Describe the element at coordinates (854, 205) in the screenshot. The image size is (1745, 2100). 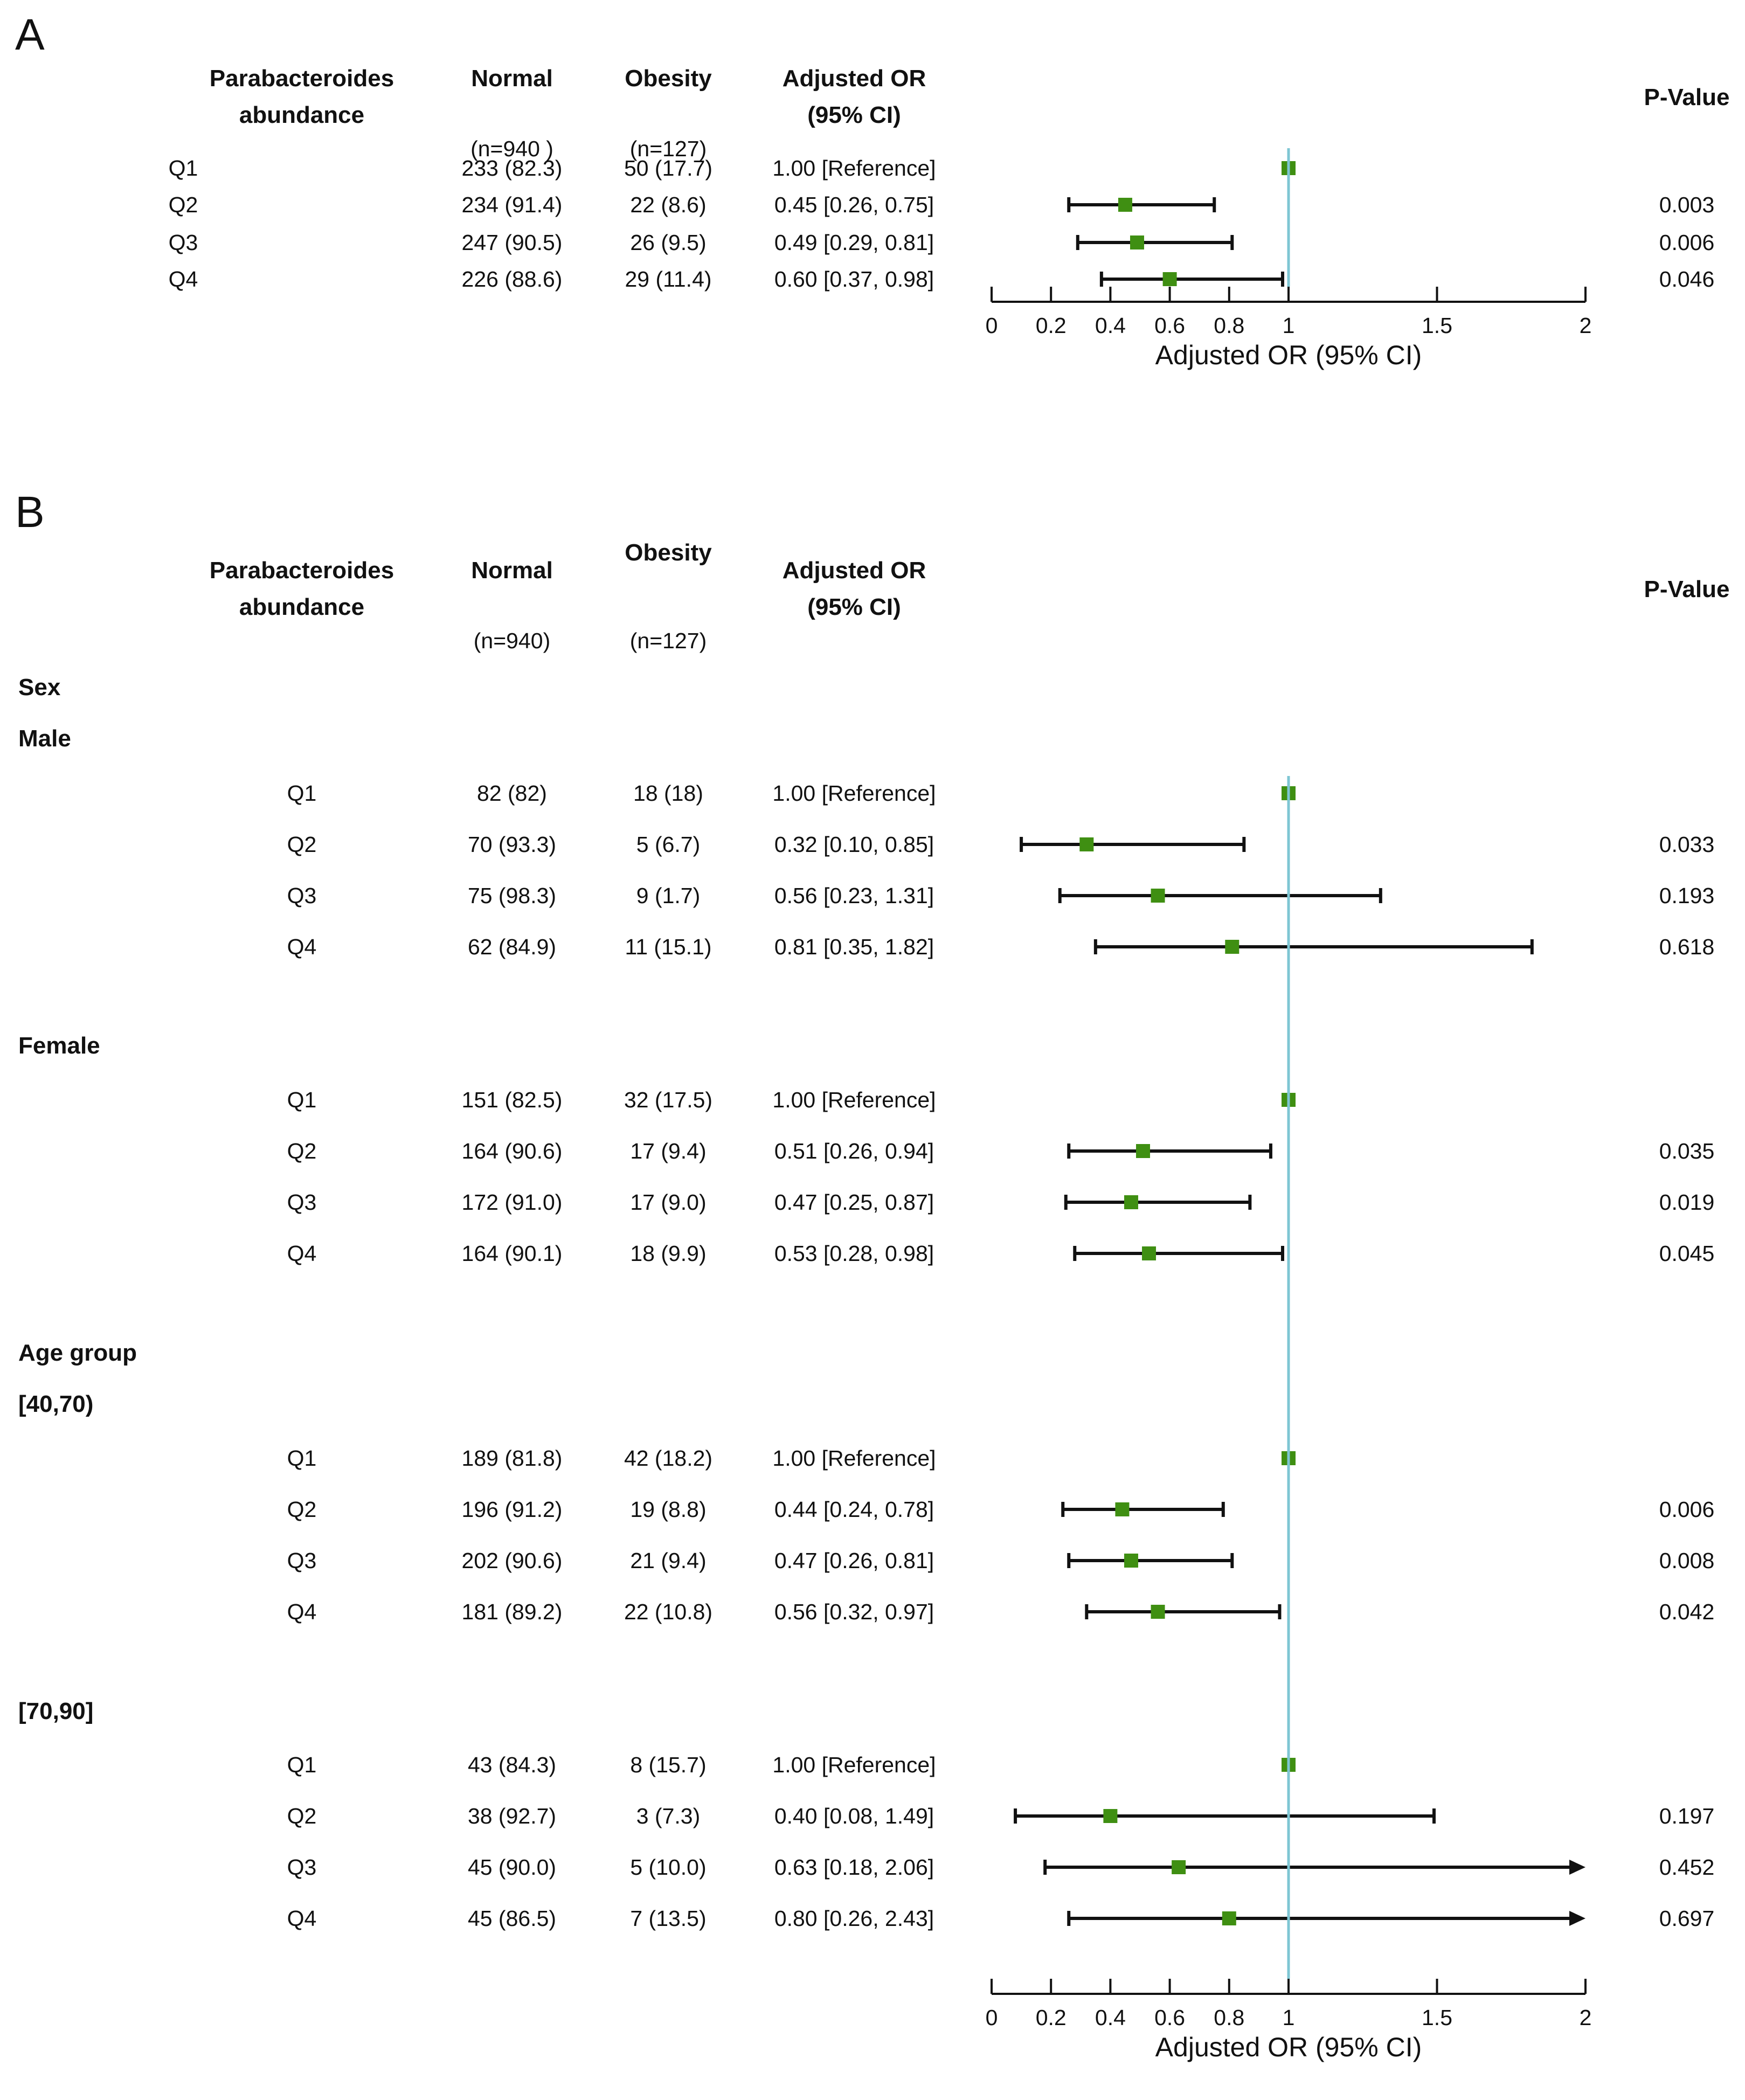
I see `row-adjusted-or-text: 0.45 [0.26, 0.75]` at that location.